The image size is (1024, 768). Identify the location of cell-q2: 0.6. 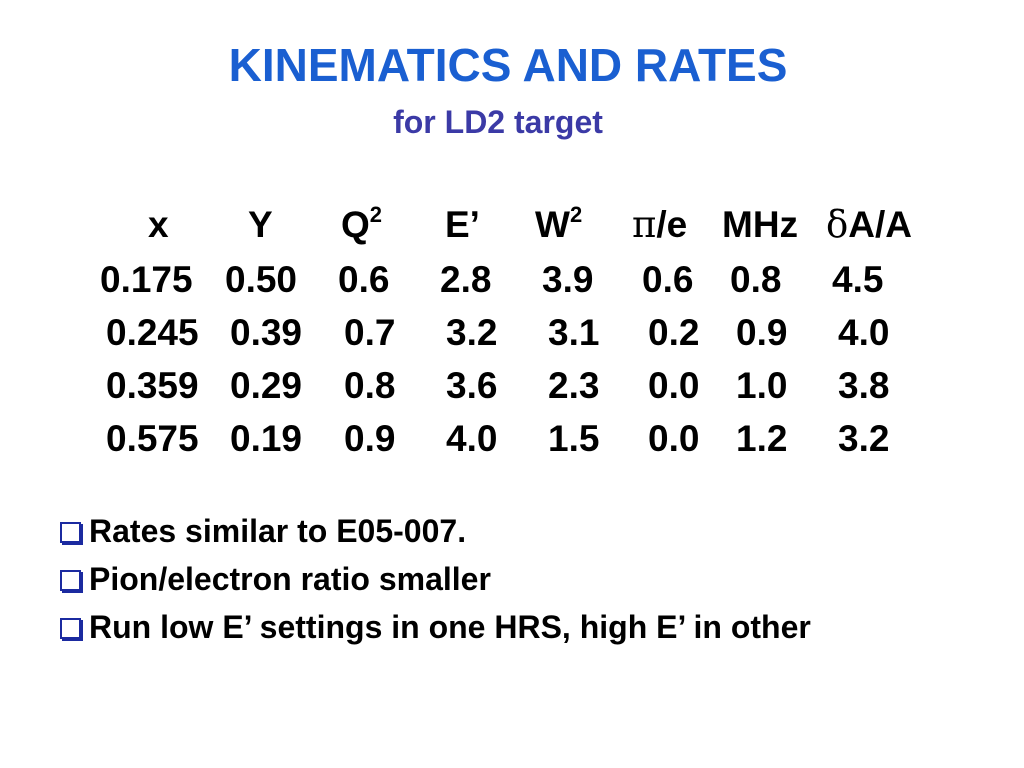
(364, 279).